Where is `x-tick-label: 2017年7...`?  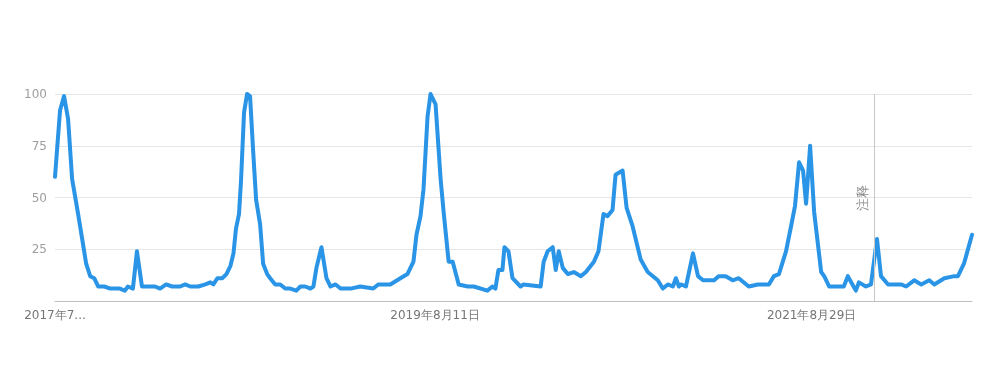
x-tick-label: 2017年7... is located at coordinates (55, 315).